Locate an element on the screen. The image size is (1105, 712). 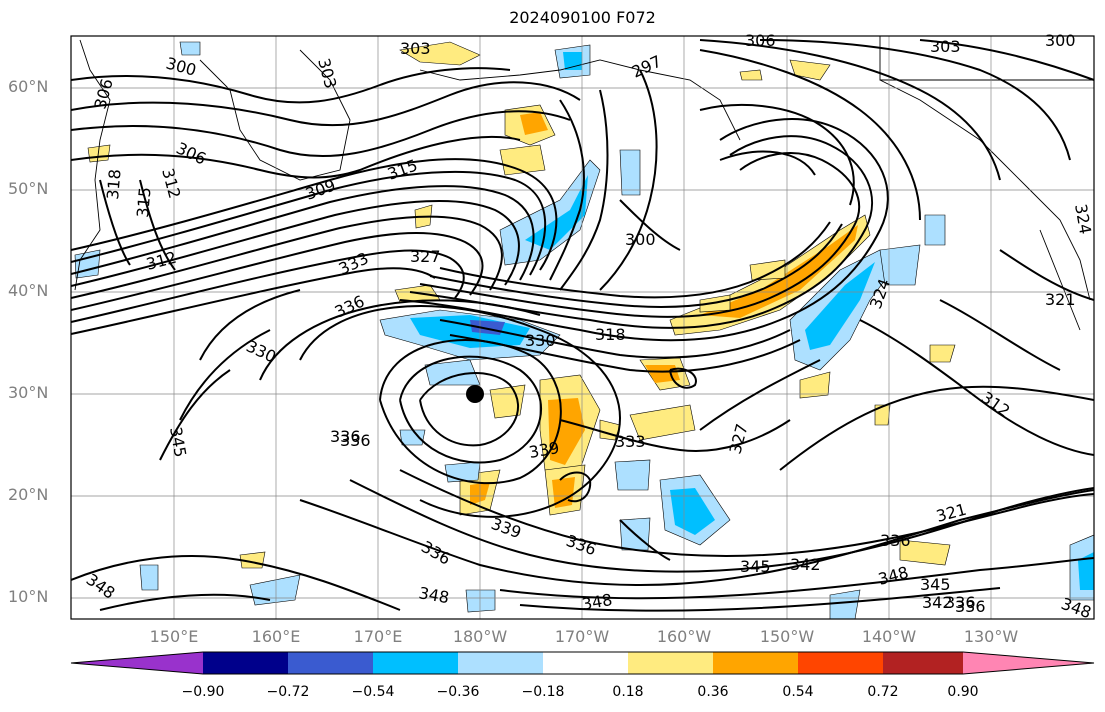
lat-label: 40°N is located at coordinates (28, 290).